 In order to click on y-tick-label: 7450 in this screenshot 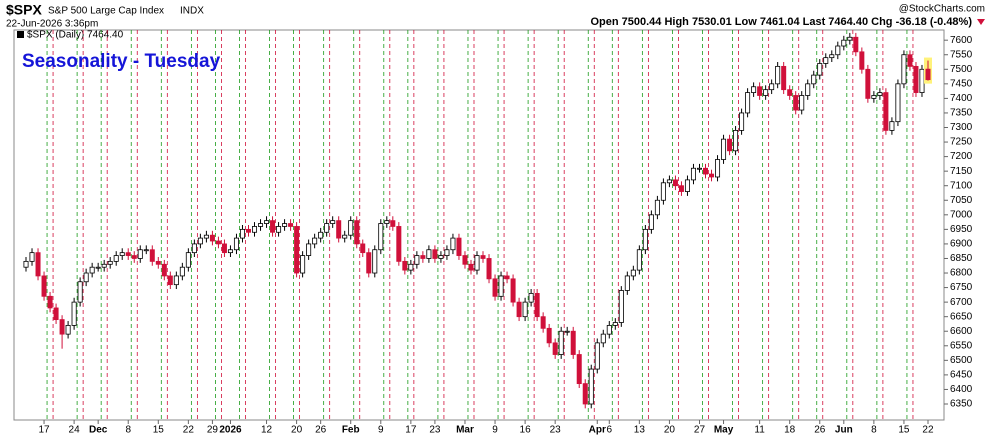, I will do `click(961, 83)`.